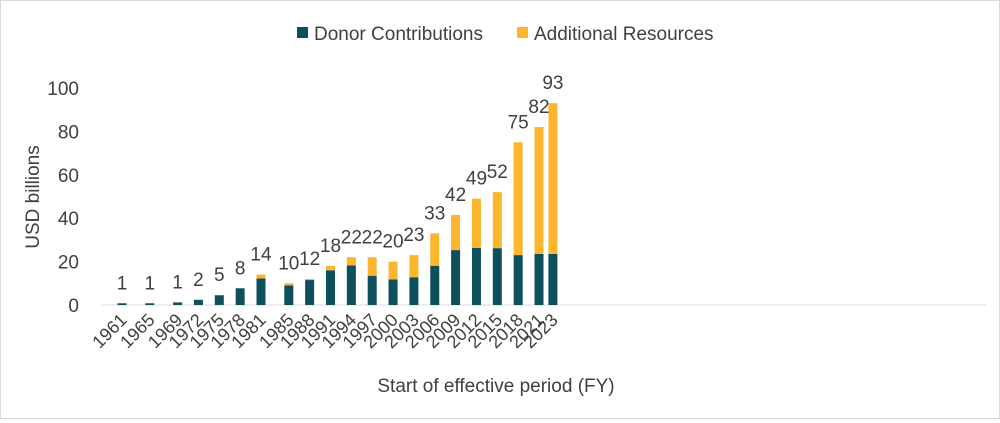 The height and width of the screenshot is (423, 1000). I want to click on total-data-label: 2, so click(198, 280).